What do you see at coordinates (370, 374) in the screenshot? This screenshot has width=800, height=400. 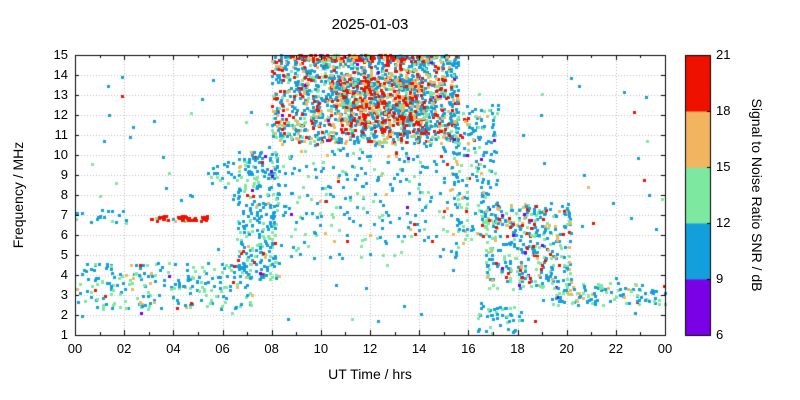 I see `x-axis-label: UT Time / hrs` at bounding box center [370, 374].